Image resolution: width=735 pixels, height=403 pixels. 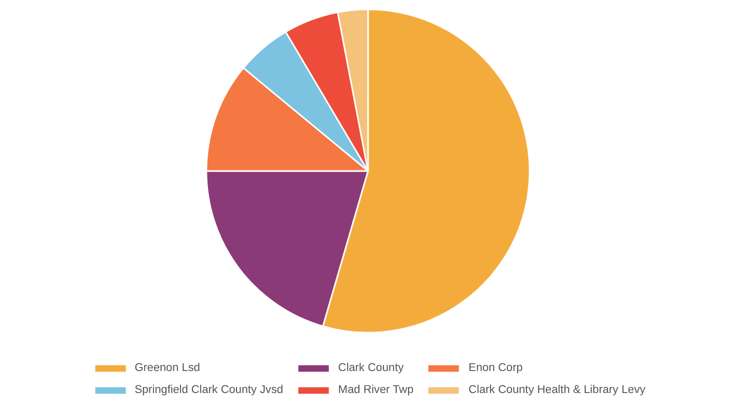 What do you see at coordinates (557, 390) in the screenshot?
I see `legend-label: Clark County Health & Library Levy` at bounding box center [557, 390].